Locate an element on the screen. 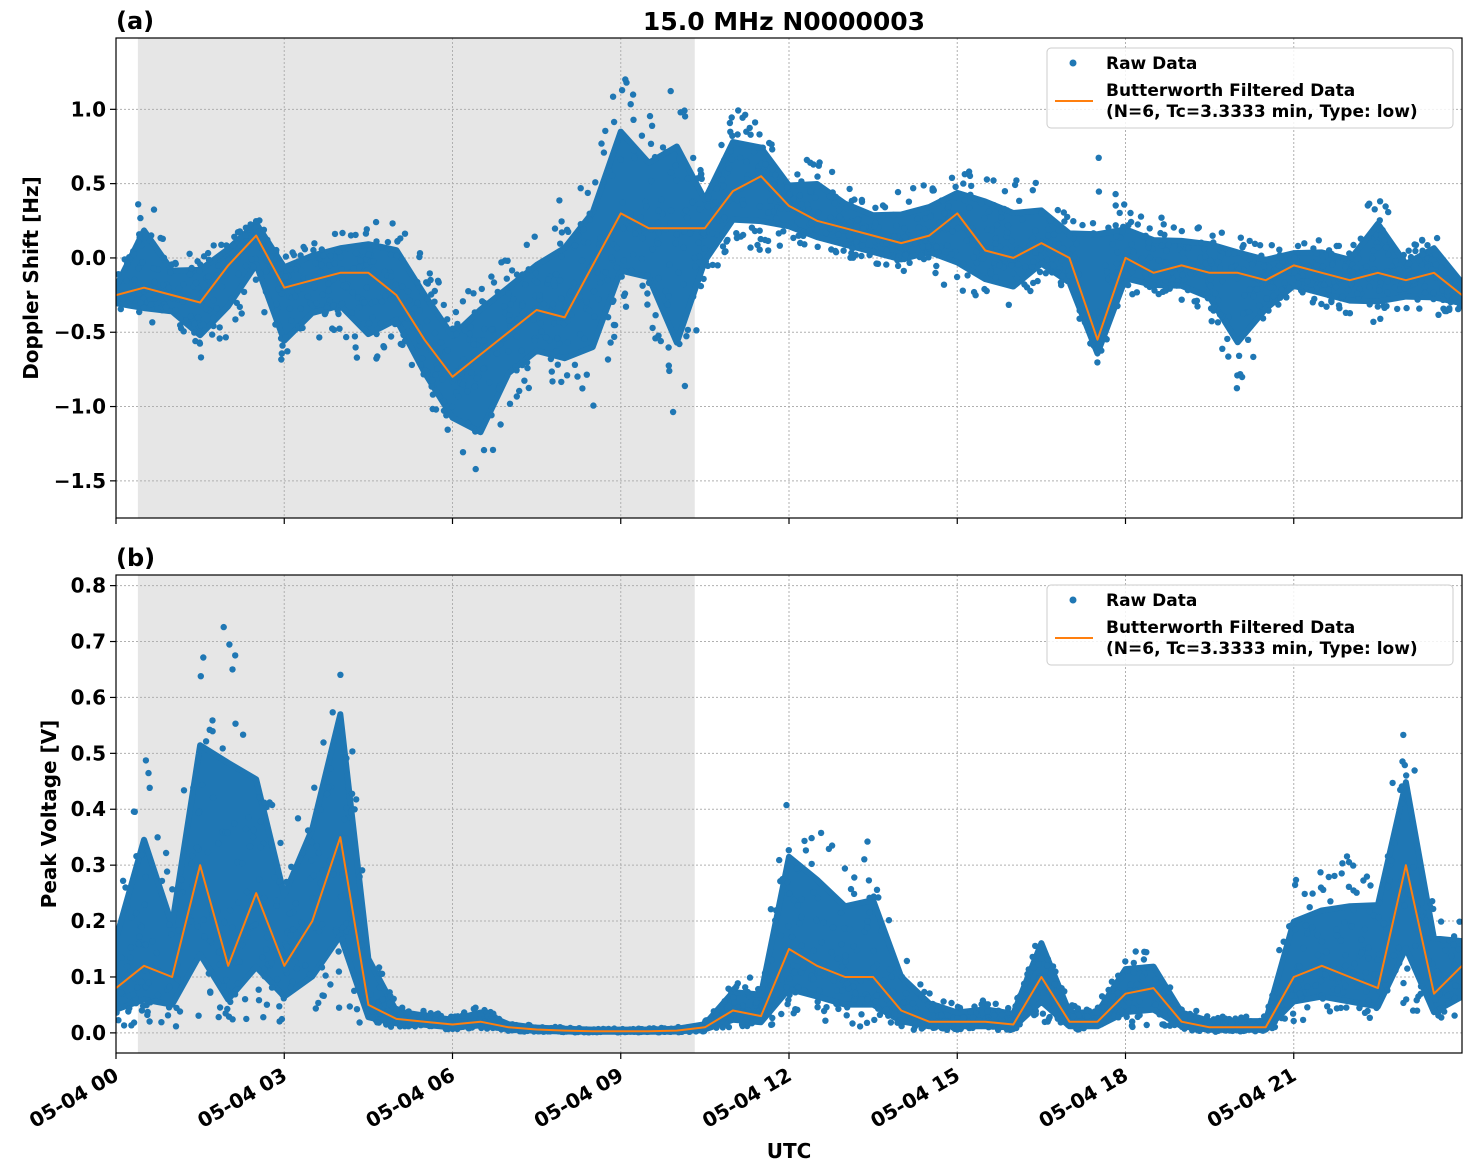 The height and width of the screenshot is (1176, 1472). y-tick-label: 0.0 is located at coordinates (88, 1033).